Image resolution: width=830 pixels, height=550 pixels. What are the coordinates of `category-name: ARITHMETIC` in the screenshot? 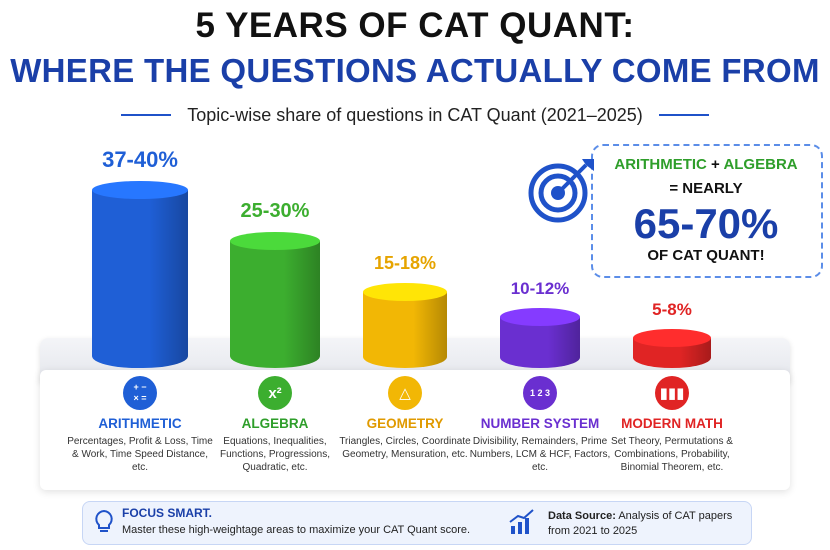 It's located at (140, 423).